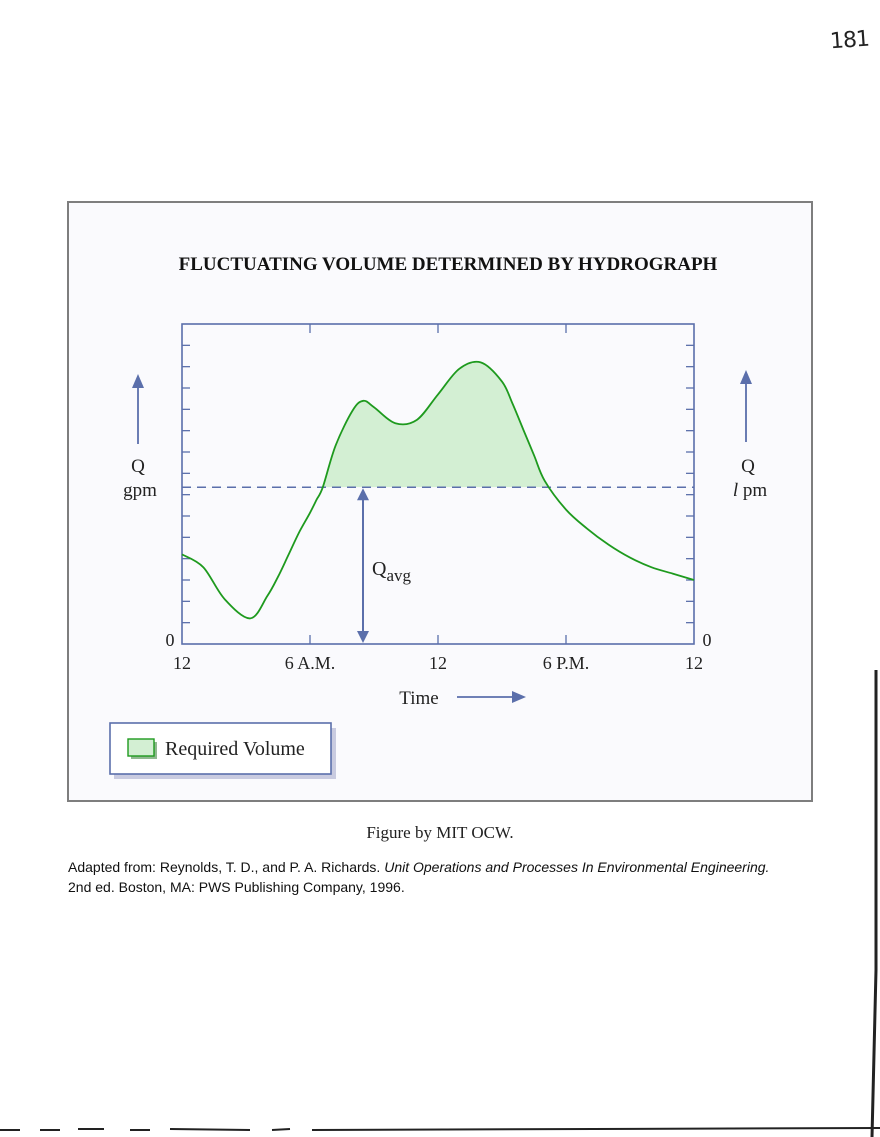  I want to click on scan-edge-bottom, so click(440, 1129).